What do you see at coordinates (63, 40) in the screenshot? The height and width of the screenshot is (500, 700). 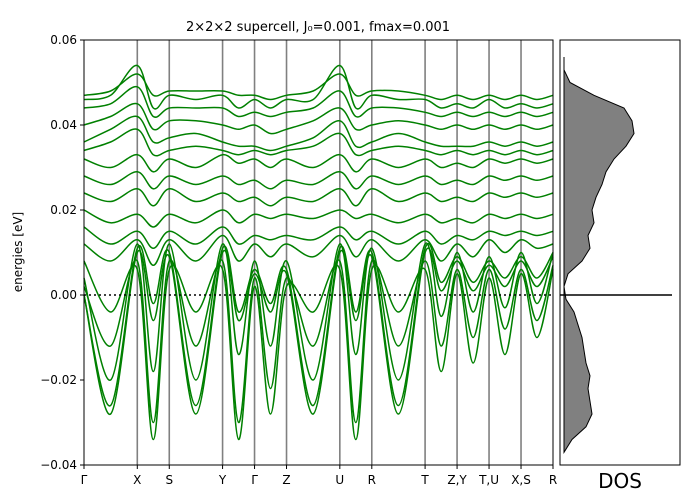 I see `y-tick-label: 0.06` at bounding box center [63, 40].